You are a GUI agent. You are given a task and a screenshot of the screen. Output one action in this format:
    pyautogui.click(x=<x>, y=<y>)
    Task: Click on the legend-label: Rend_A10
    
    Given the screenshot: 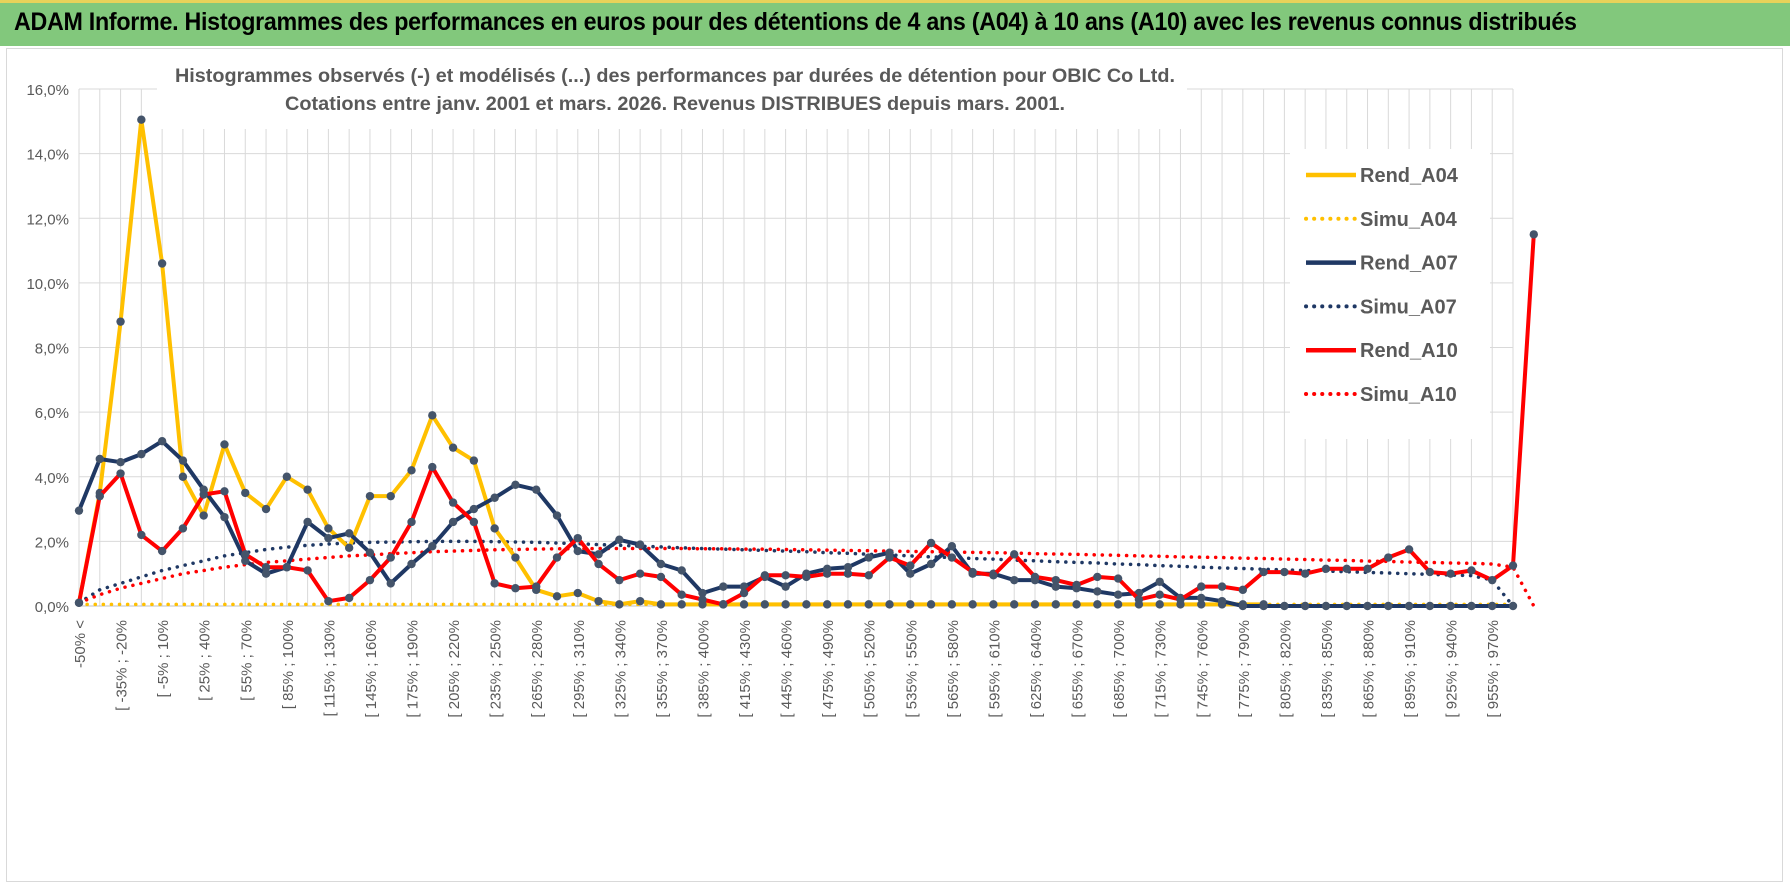 What is the action you would take?
    pyautogui.click(x=1409, y=351)
    